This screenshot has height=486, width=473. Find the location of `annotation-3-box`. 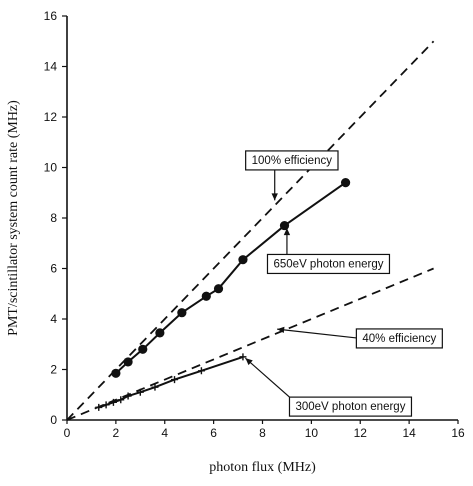

annotation-3-box is located at coordinates (399, 338).